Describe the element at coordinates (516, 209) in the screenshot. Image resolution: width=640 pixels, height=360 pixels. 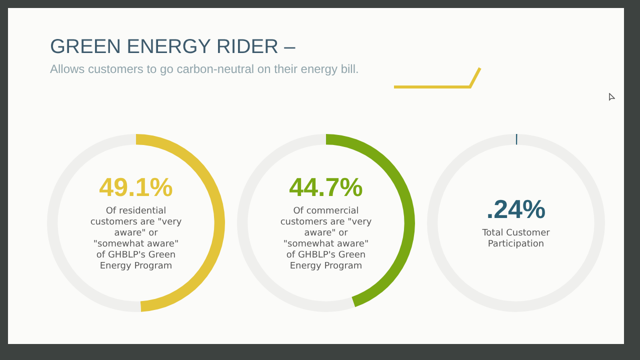
I see `data-label: .24%` at that location.